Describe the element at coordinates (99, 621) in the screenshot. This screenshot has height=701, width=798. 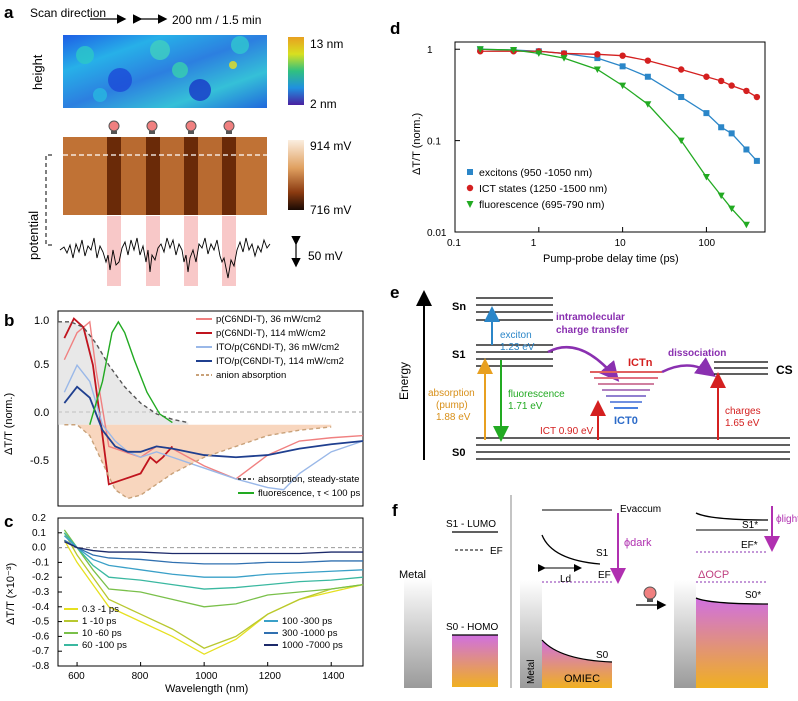
I see `legend-label: 1 -10 ps` at that location.